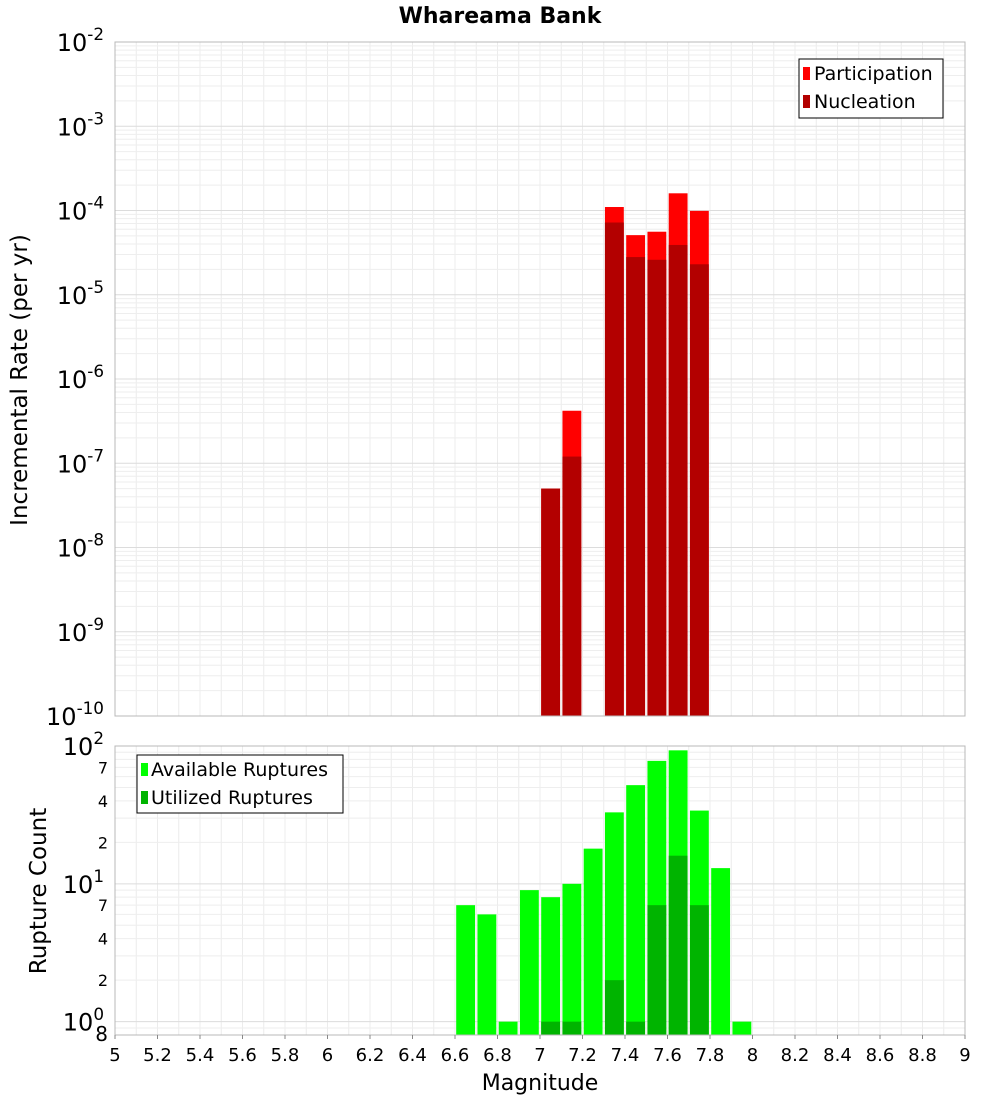  Describe the element at coordinates (80, 377) in the screenshot. I see `top-y-tick-label: 10⁻⁶` at that location.